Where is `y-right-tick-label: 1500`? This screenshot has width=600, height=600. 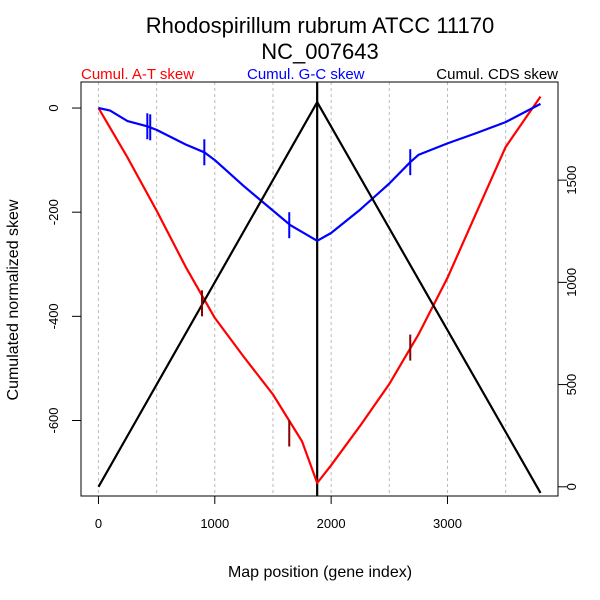
y-right-tick-label: 1500 is located at coordinates (571, 180).